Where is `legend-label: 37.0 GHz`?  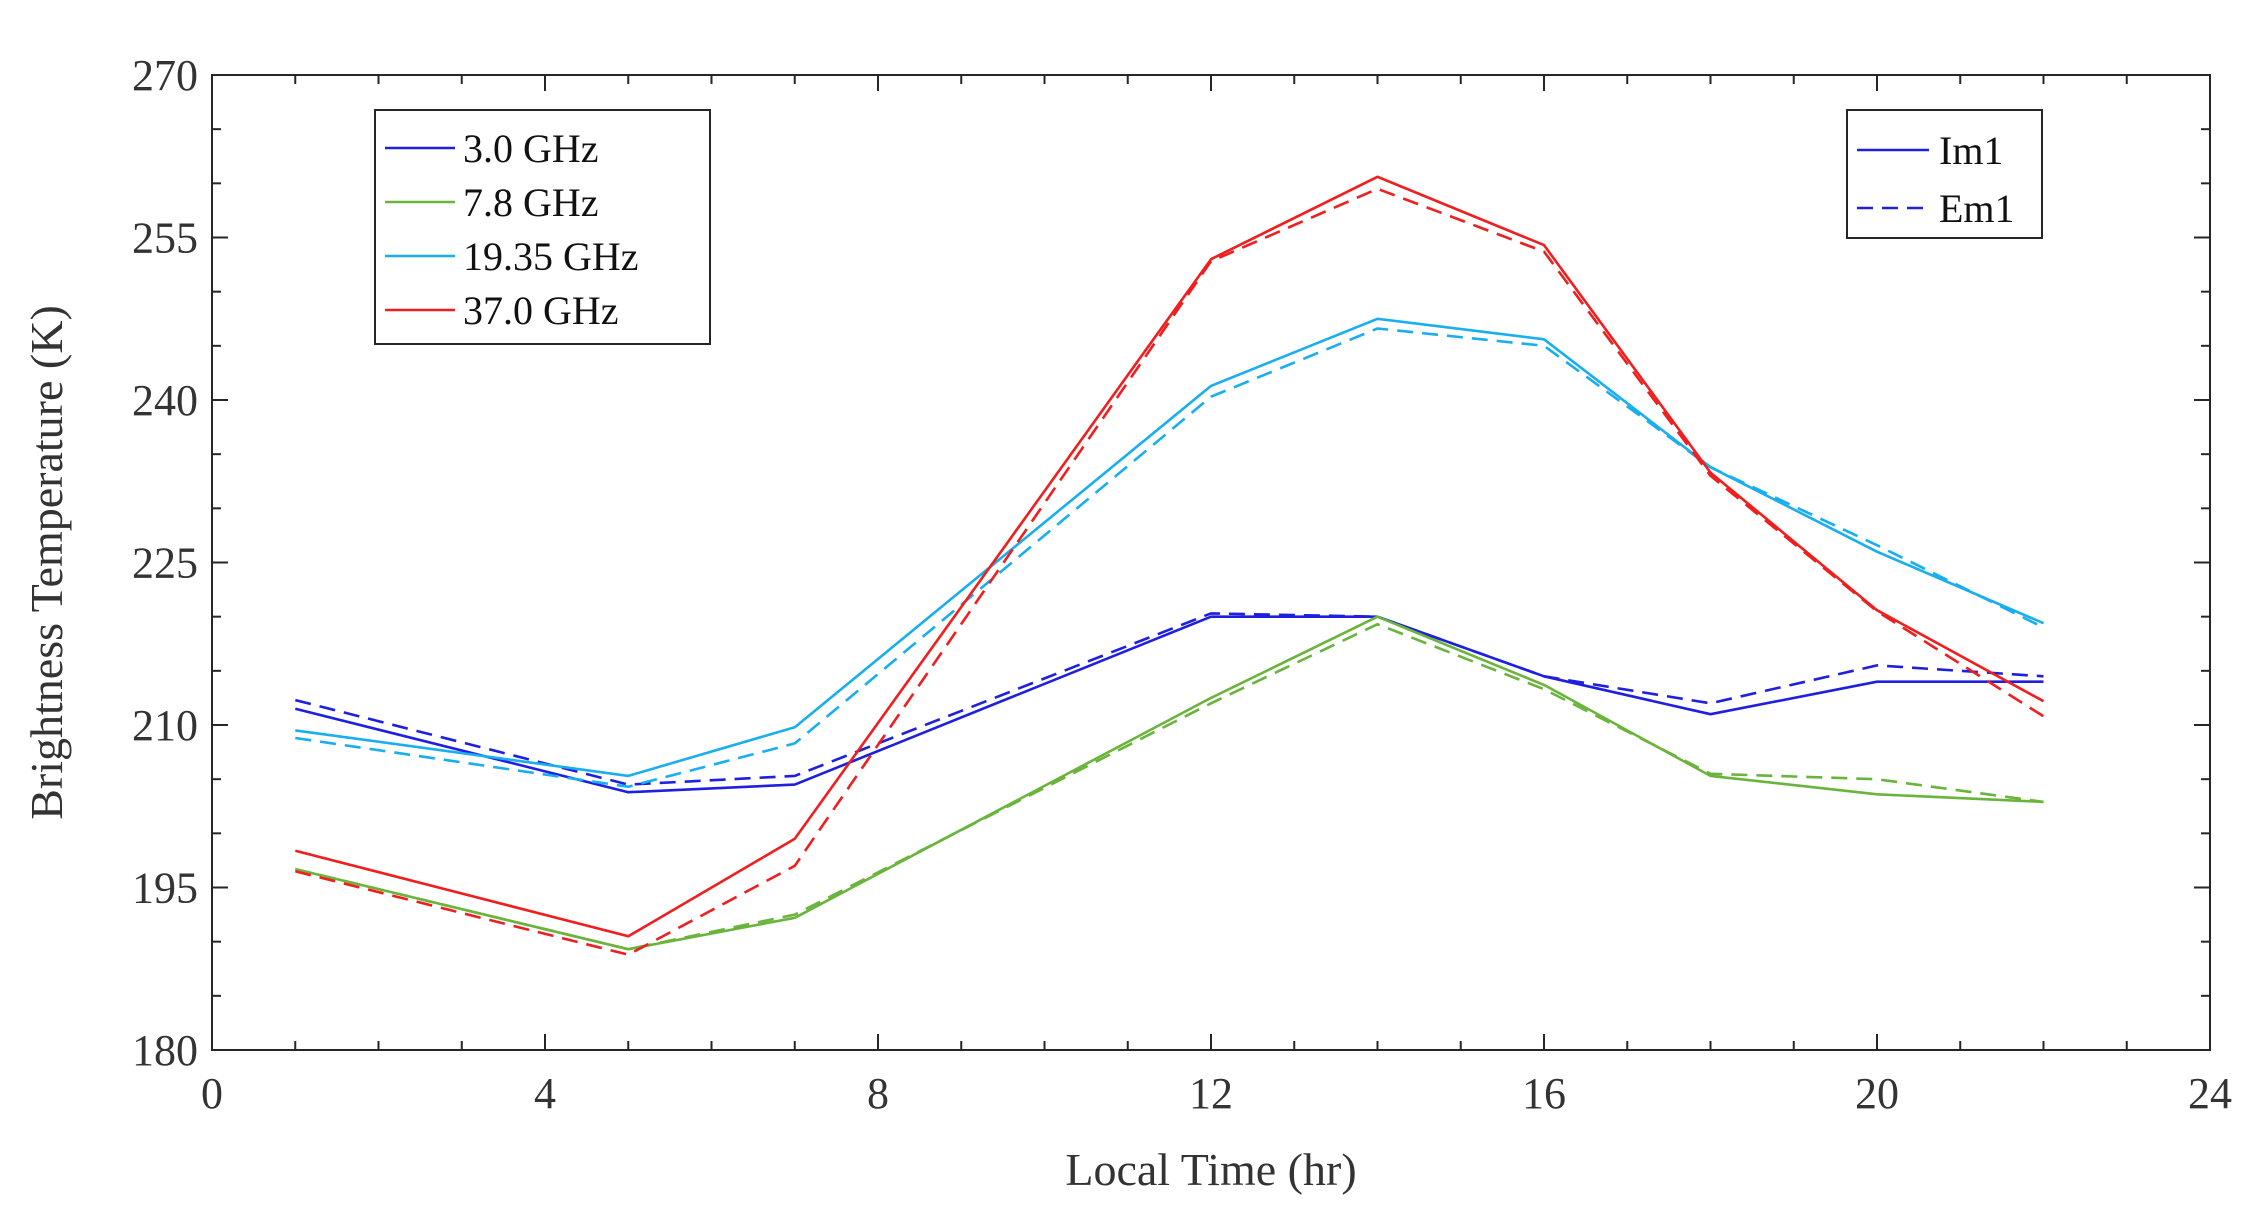
legend-label: 37.0 GHz is located at coordinates (541, 310).